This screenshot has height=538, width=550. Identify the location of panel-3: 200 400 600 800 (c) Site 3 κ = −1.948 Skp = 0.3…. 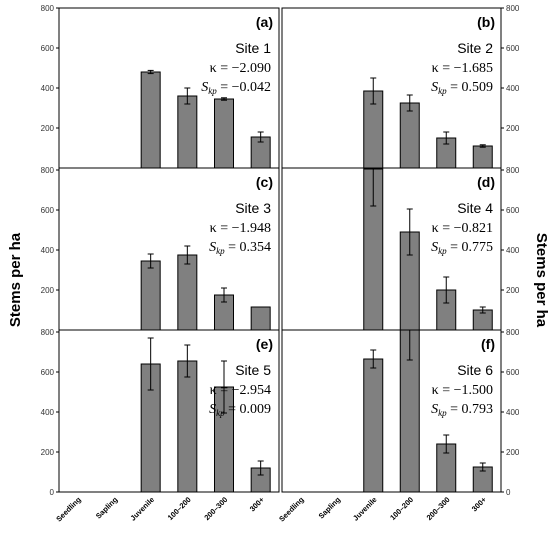
(160, 248).